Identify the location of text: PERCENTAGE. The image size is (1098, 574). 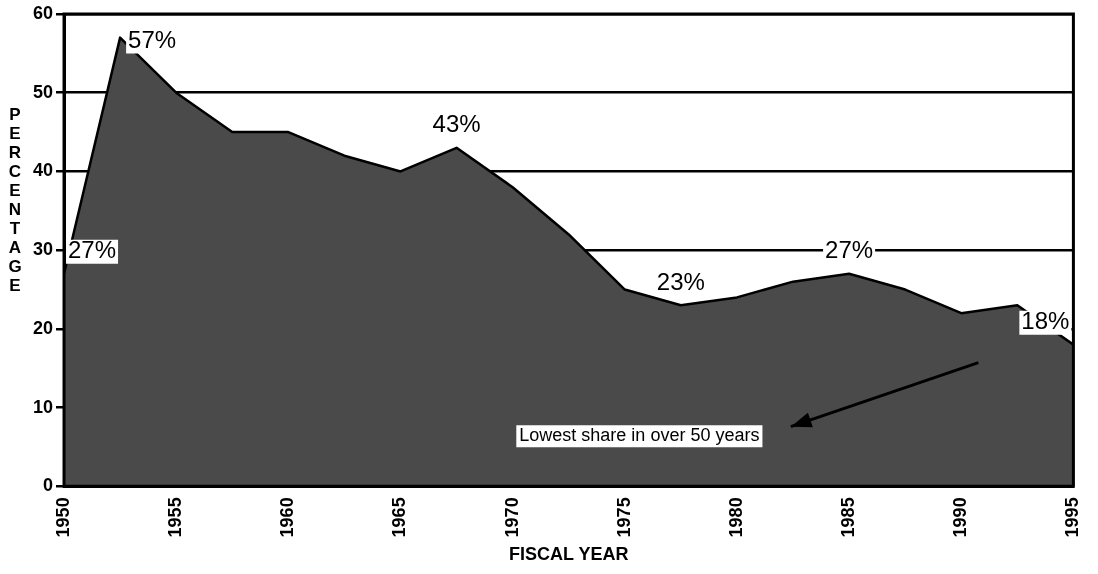
(15, 200).